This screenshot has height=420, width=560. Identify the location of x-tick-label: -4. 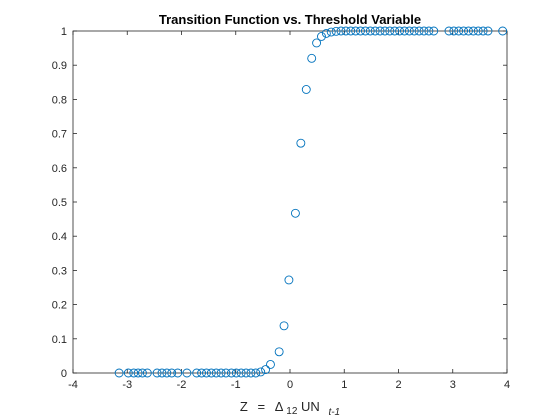
(73, 385).